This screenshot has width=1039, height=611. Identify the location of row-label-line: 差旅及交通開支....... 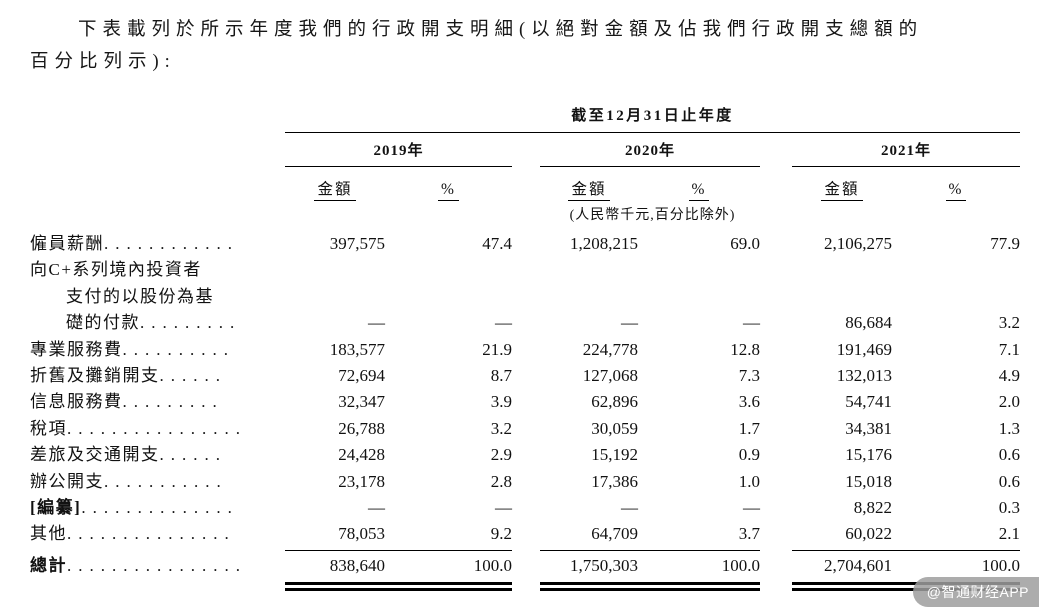
(157, 455).